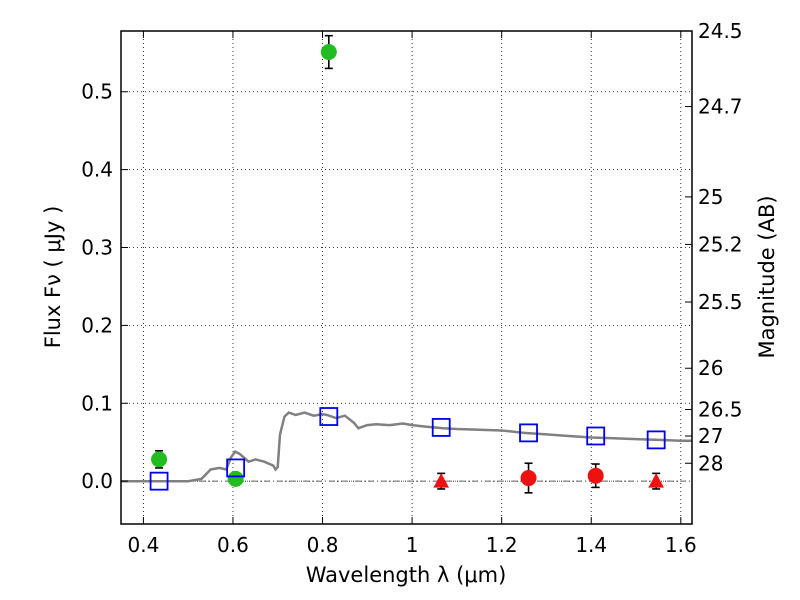 Image resolution: width=800 pixels, height=600 pixels. What do you see at coordinates (710, 436) in the screenshot?
I see `right-tick-label: 27` at bounding box center [710, 436].